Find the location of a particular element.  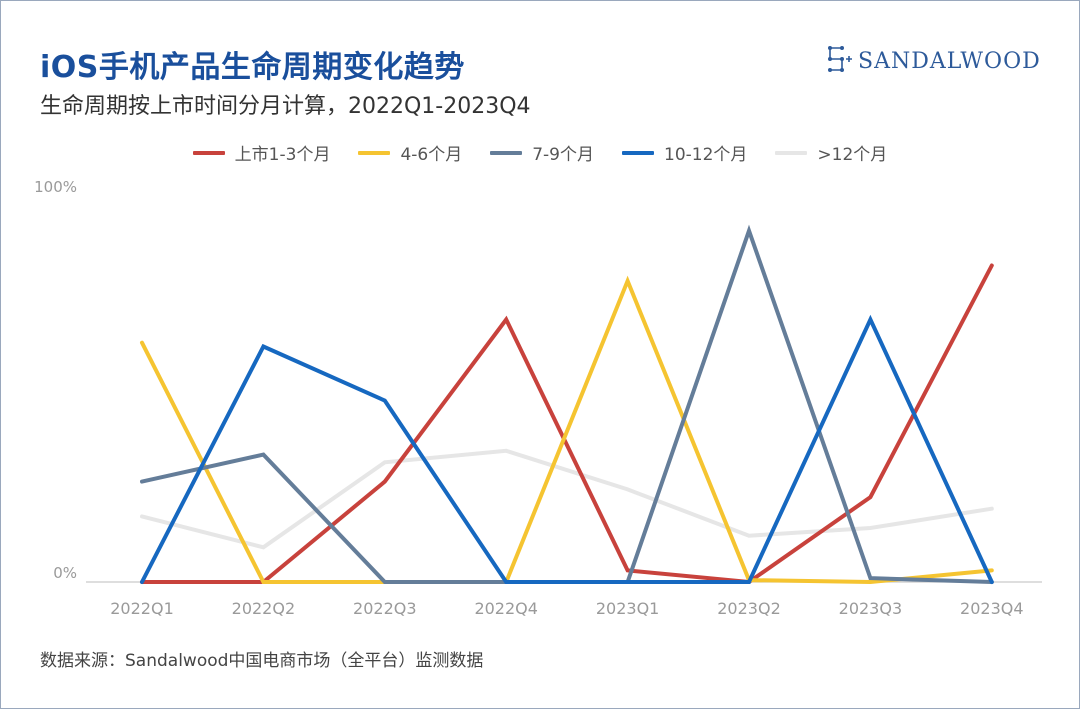

x-tick-label: 2022Q2 is located at coordinates (264, 608).